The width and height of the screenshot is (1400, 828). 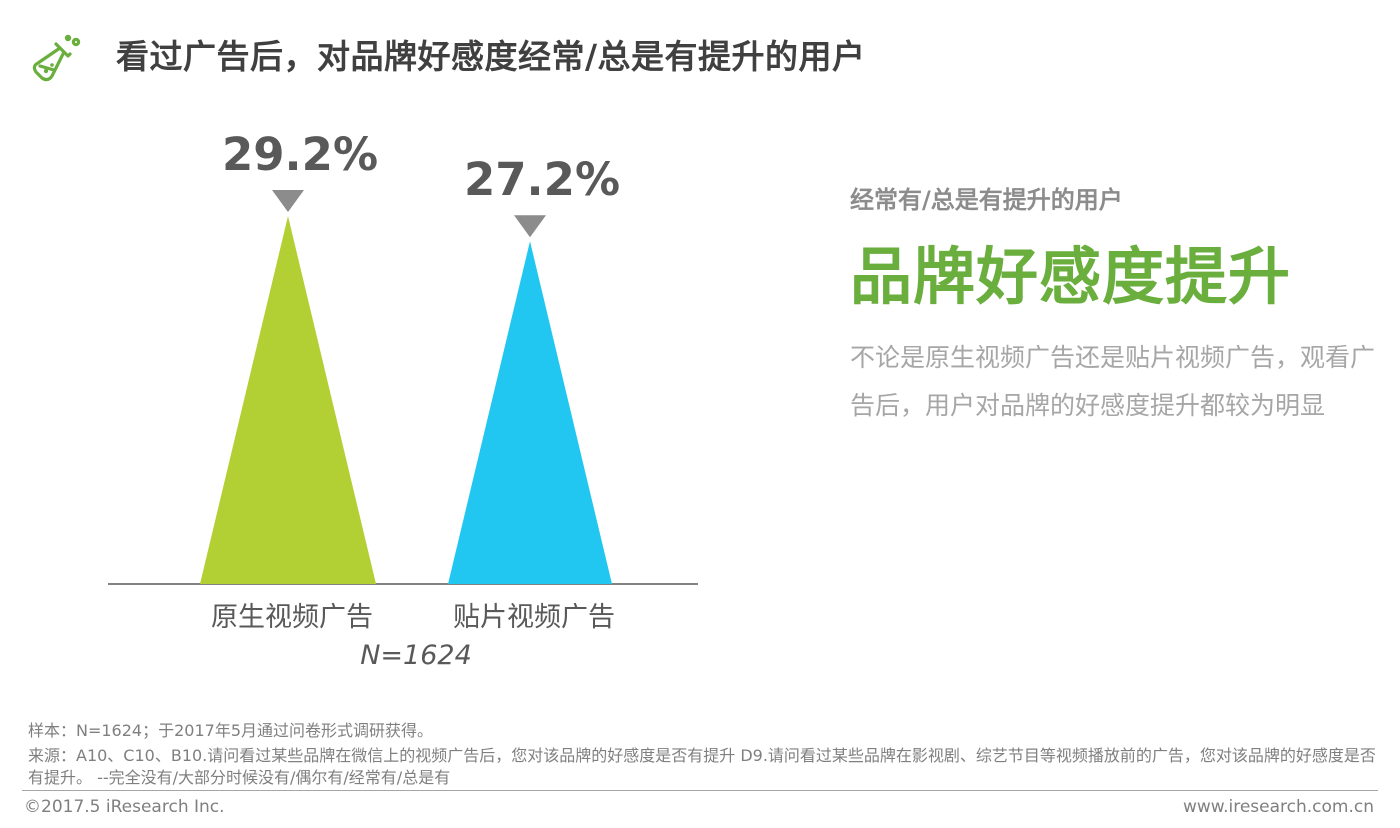 I want to click on website-link: www.iresearch.com.cn, so click(x=1278, y=807).